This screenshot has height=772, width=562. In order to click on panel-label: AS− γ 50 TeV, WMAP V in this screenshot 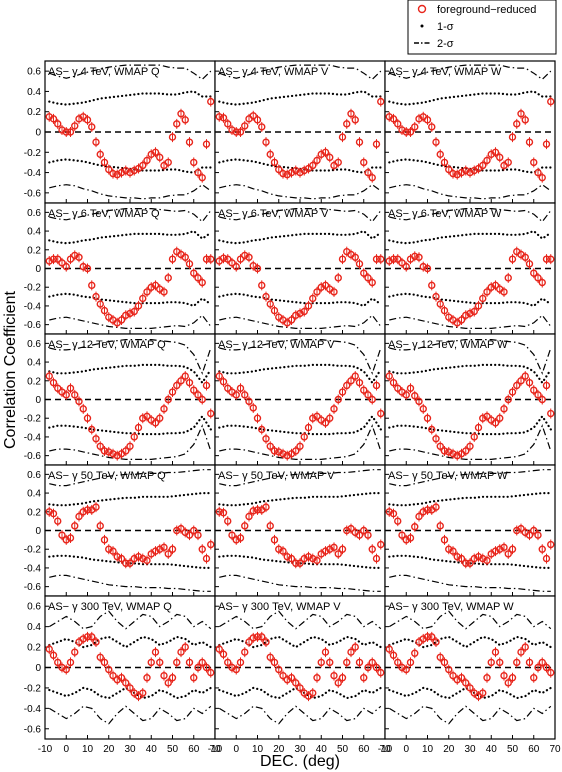, I will do `click(276, 476)`.